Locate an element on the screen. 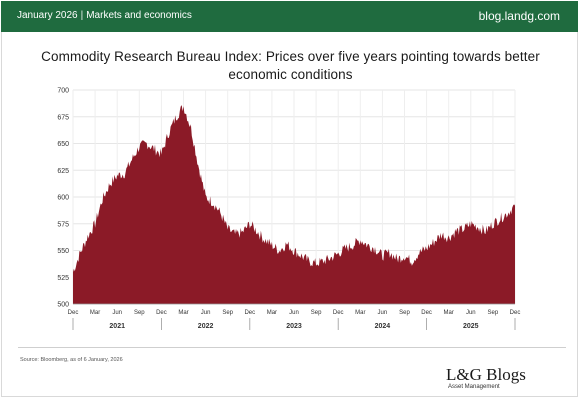 This screenshot has height=400, width=581. header-site-link: blog.landg.com is located at coordinates (519, 16).